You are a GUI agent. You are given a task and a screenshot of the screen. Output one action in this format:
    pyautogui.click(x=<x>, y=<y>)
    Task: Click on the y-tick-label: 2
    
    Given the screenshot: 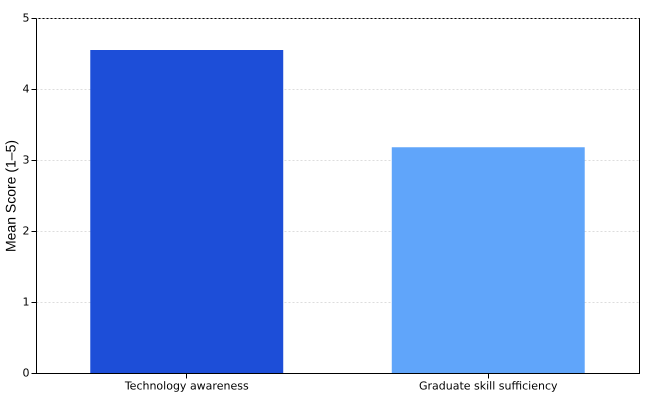 What is the action you would take?
    pyautogui.click(x=26, y=231)
    